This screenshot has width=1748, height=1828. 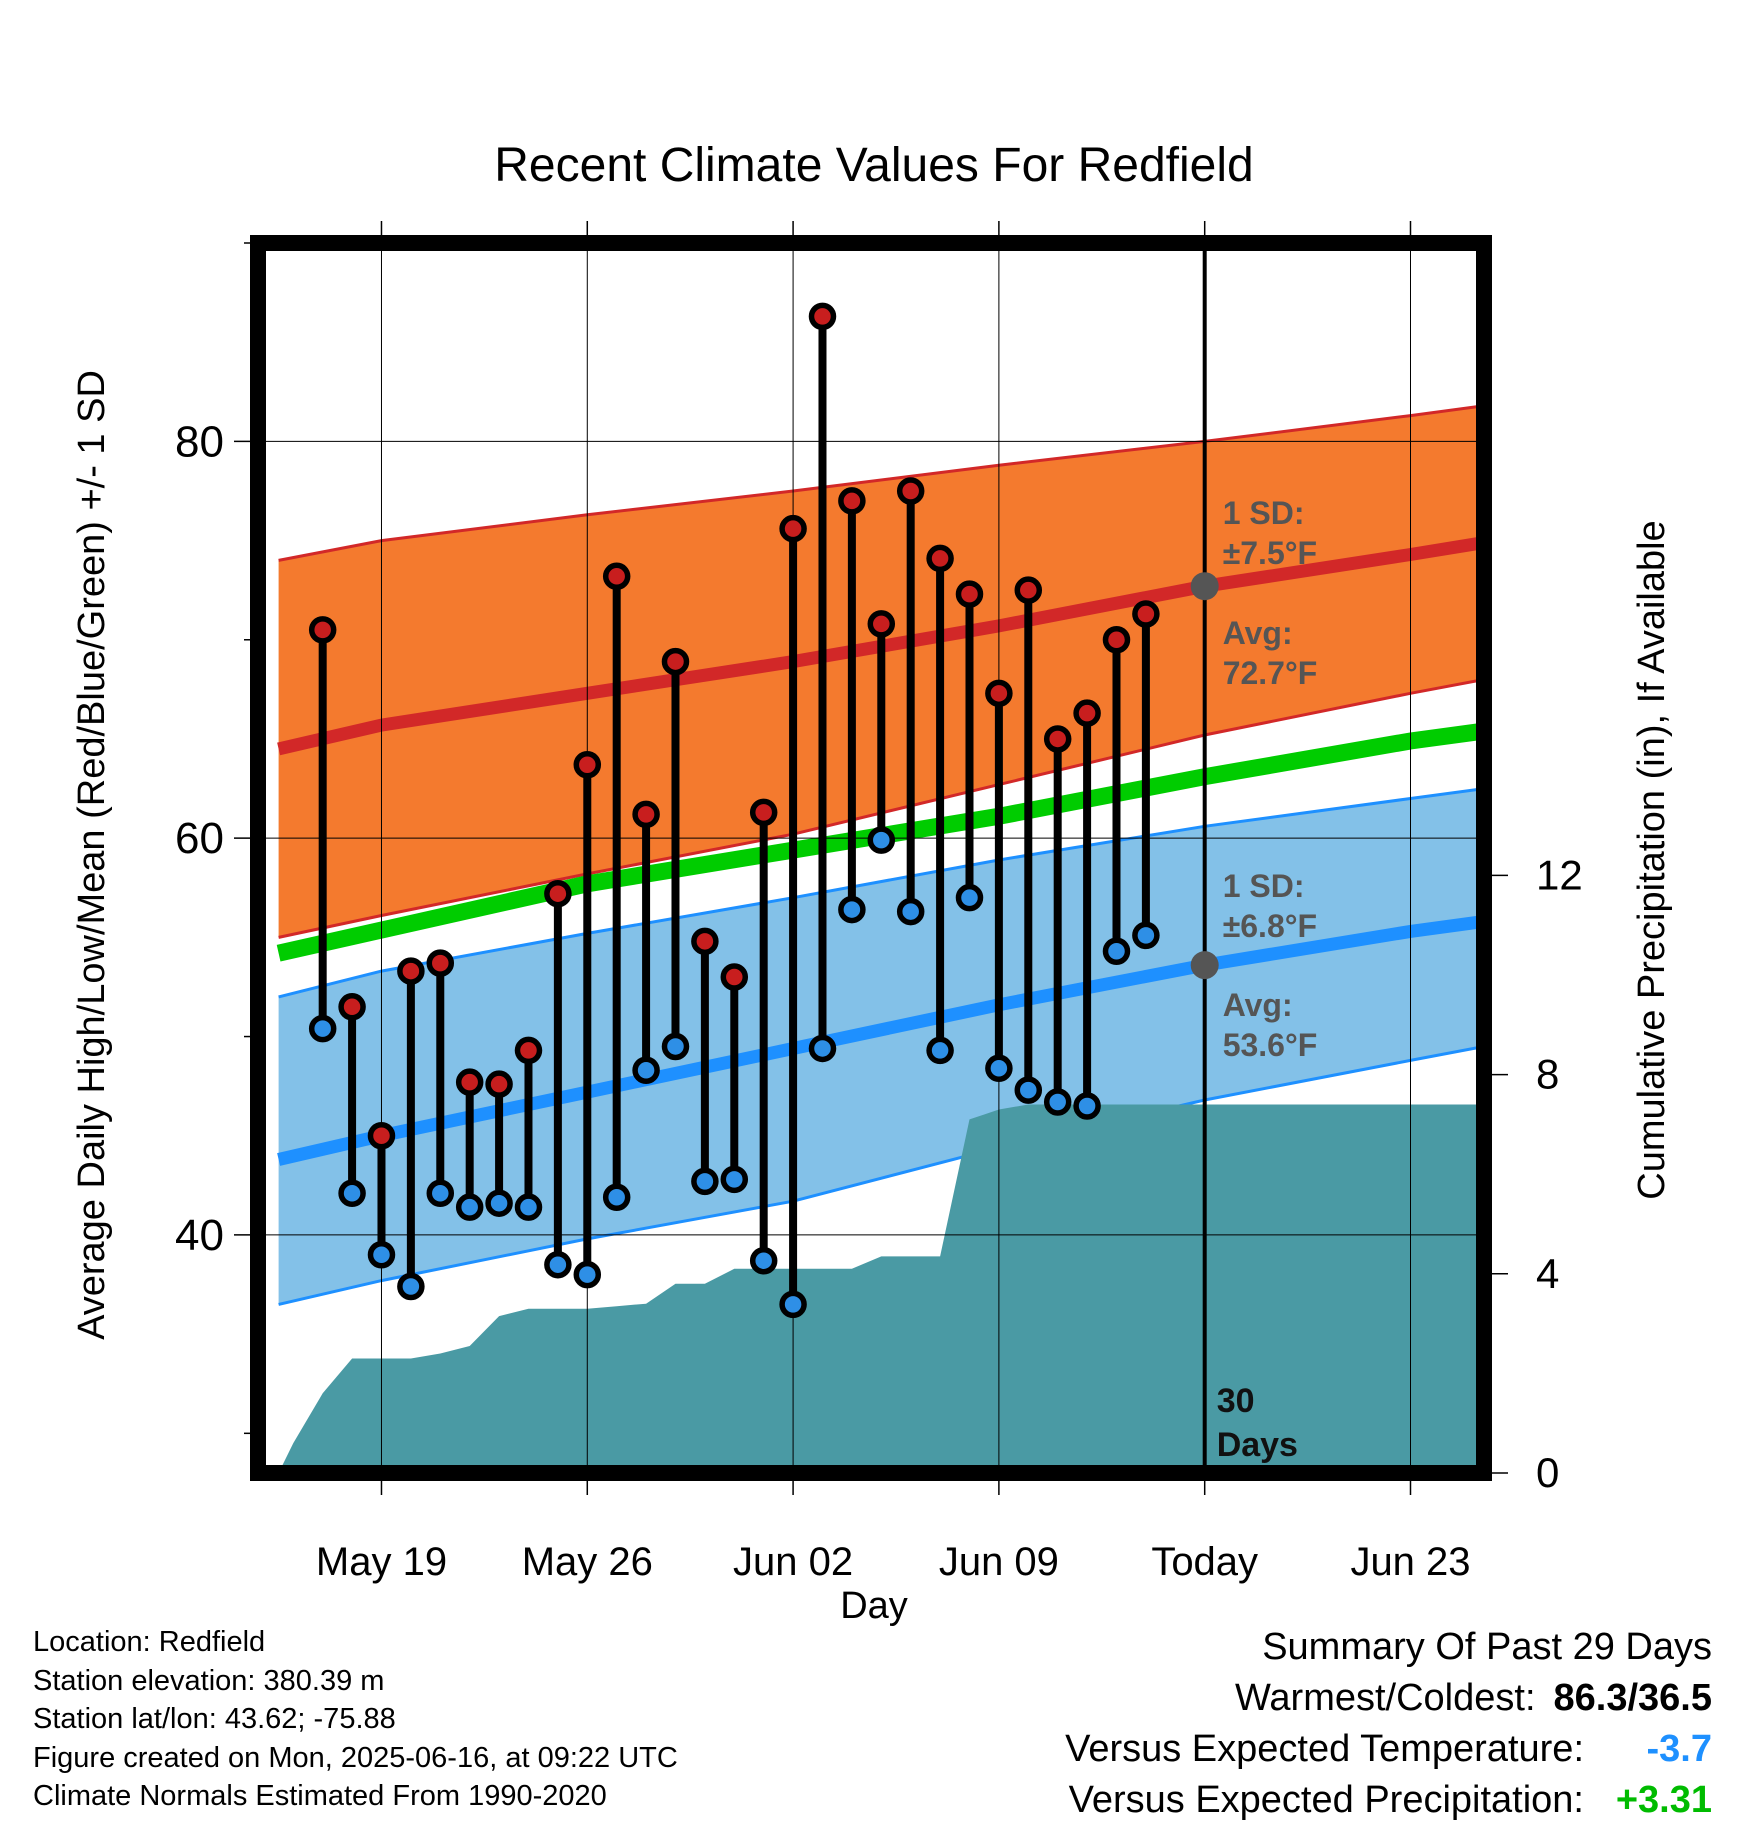 What do you see at coordinates (199, 838) in the screenshot?
I see `y-tick-label: 60` at bounding box center [199, 838].